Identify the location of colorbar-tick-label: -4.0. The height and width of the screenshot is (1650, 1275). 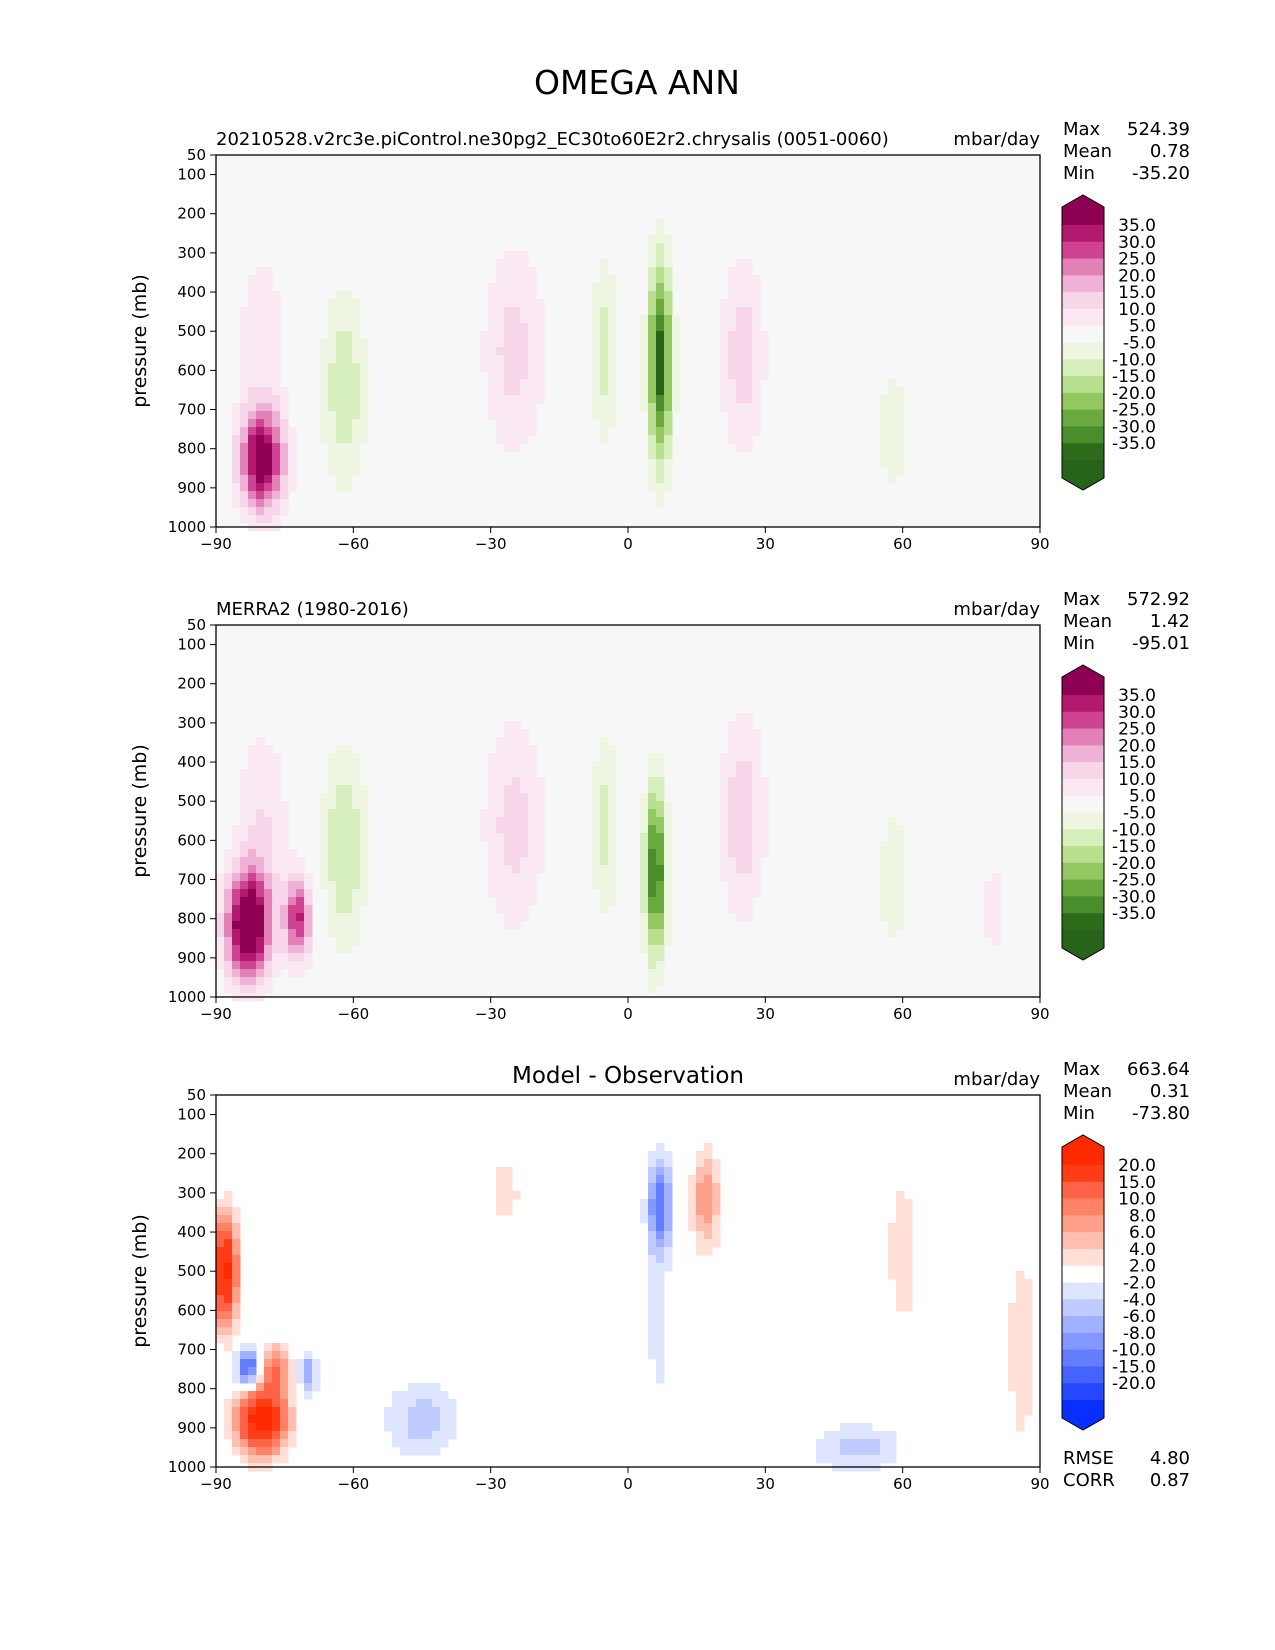
(1139, 1300).